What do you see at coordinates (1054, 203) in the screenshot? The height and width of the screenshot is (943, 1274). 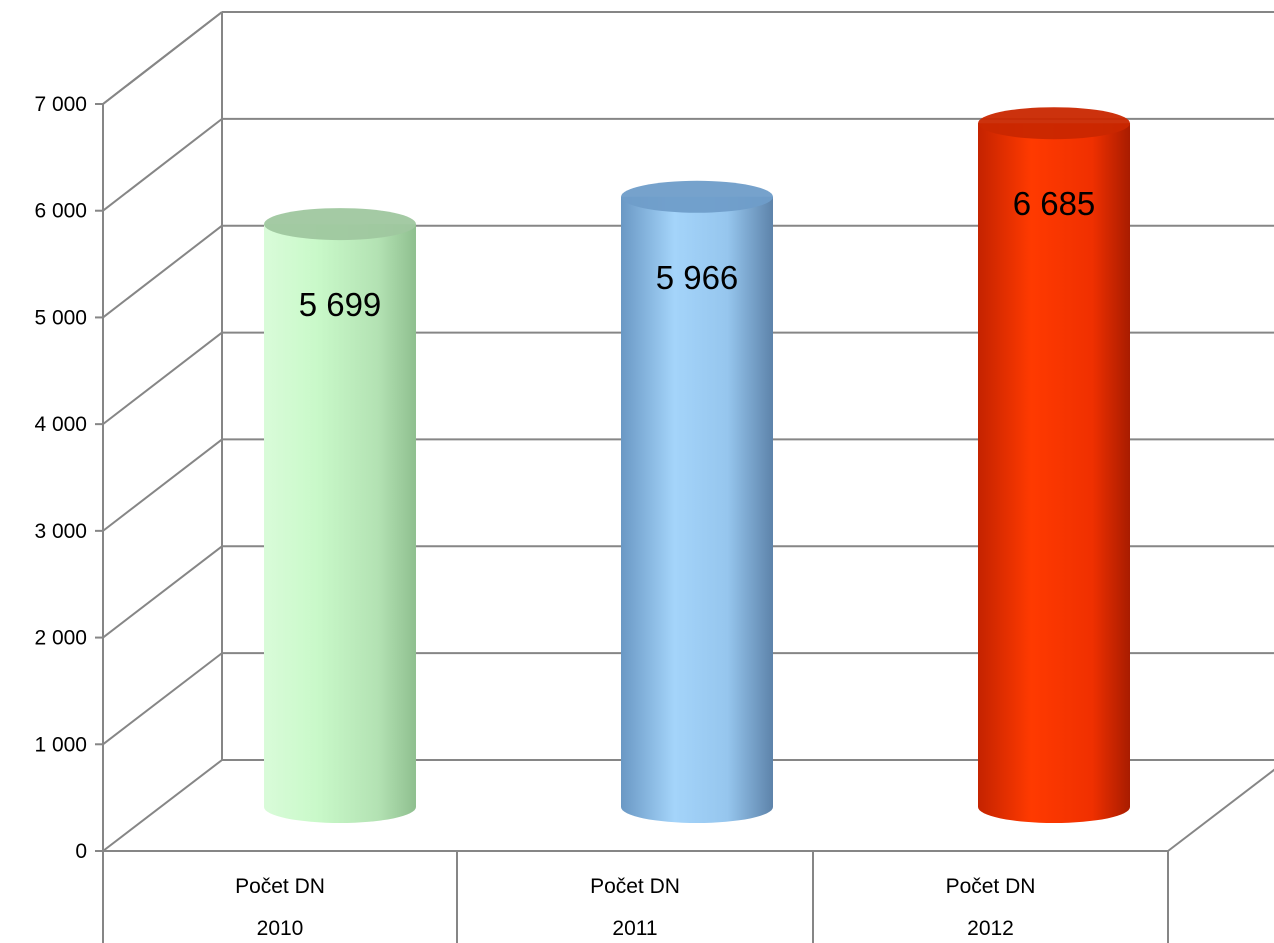 I see `data-label: 6 685` at bounding box center [1054, 203].